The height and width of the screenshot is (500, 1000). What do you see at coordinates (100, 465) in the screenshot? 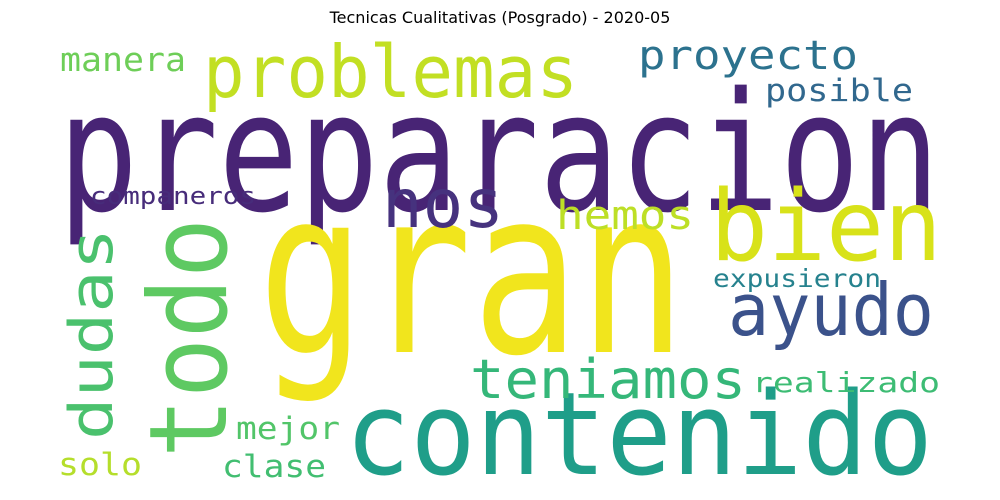
I see `word-solo: solo` at bounding box center [100, 465].